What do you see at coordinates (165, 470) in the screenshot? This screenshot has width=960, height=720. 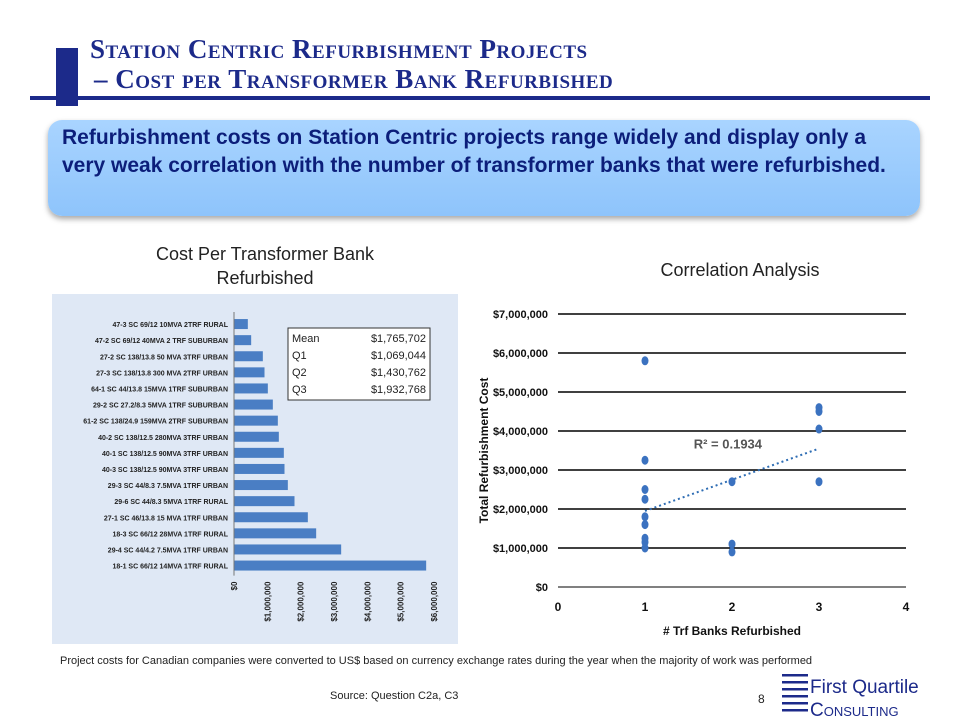 I see `bar-category-label: 40-3 SC 138/12.5 90MVA 3TRF URBAN` at bounding box center [165, 470].